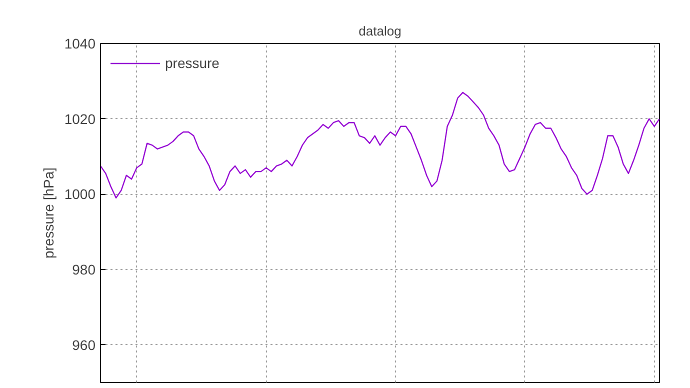 The image size is (690, 388). I want to click on y-tick-label: 1040, so click(80, 44).